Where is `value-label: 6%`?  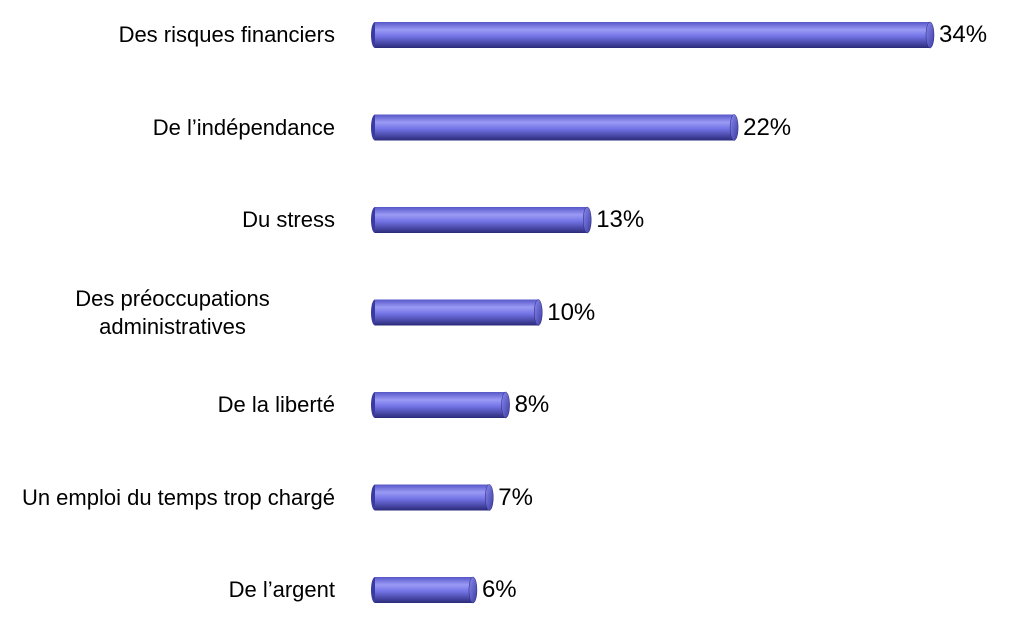 value-label: 6% is located at coordinates (499, 589).